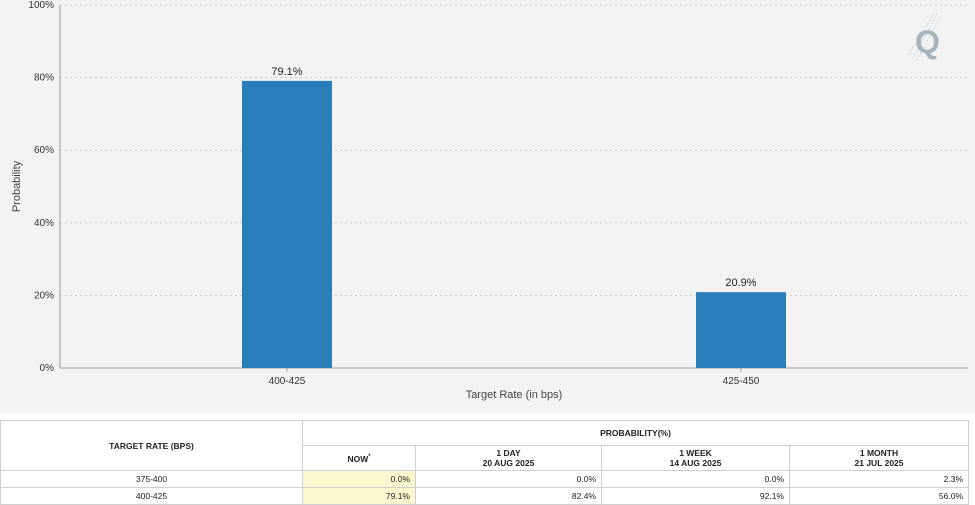  What do you see at coordinates (695, 479) in the screenshot?
I see `one-week-cell: 0.0%` at bounding box center [695, 479].